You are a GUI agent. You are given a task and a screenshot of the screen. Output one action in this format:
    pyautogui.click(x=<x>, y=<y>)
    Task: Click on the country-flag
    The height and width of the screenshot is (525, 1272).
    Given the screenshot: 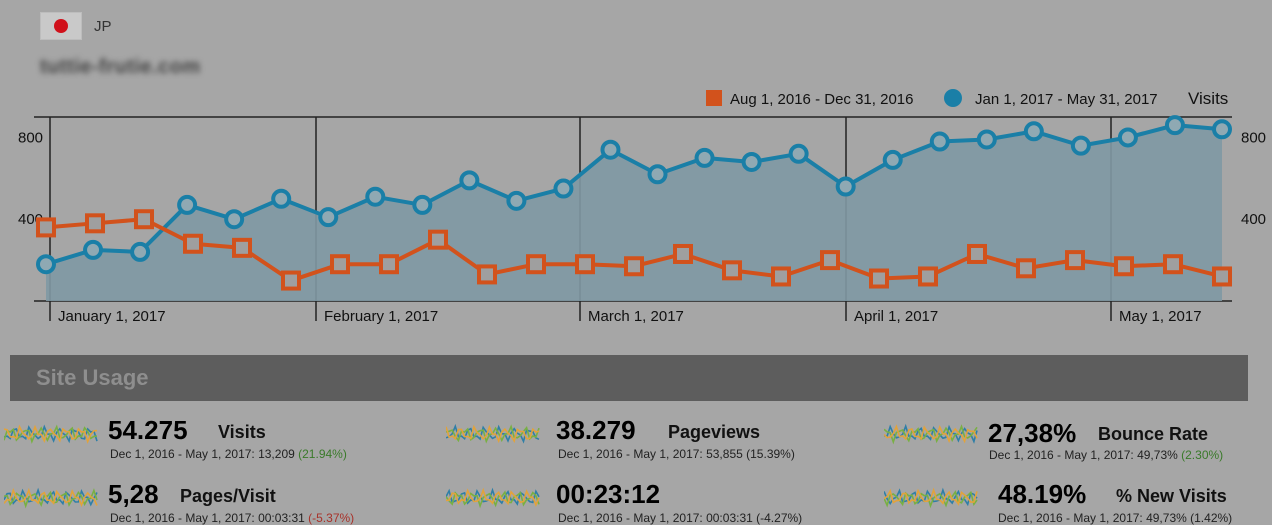 What is the action you would take?
    pyautogui.click(x=61, y=26)
    